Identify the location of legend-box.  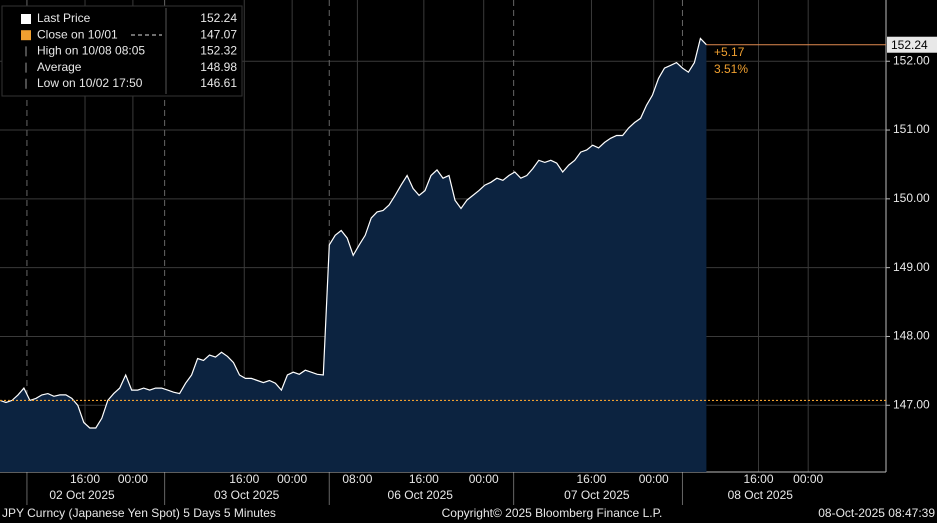
(122, 51).